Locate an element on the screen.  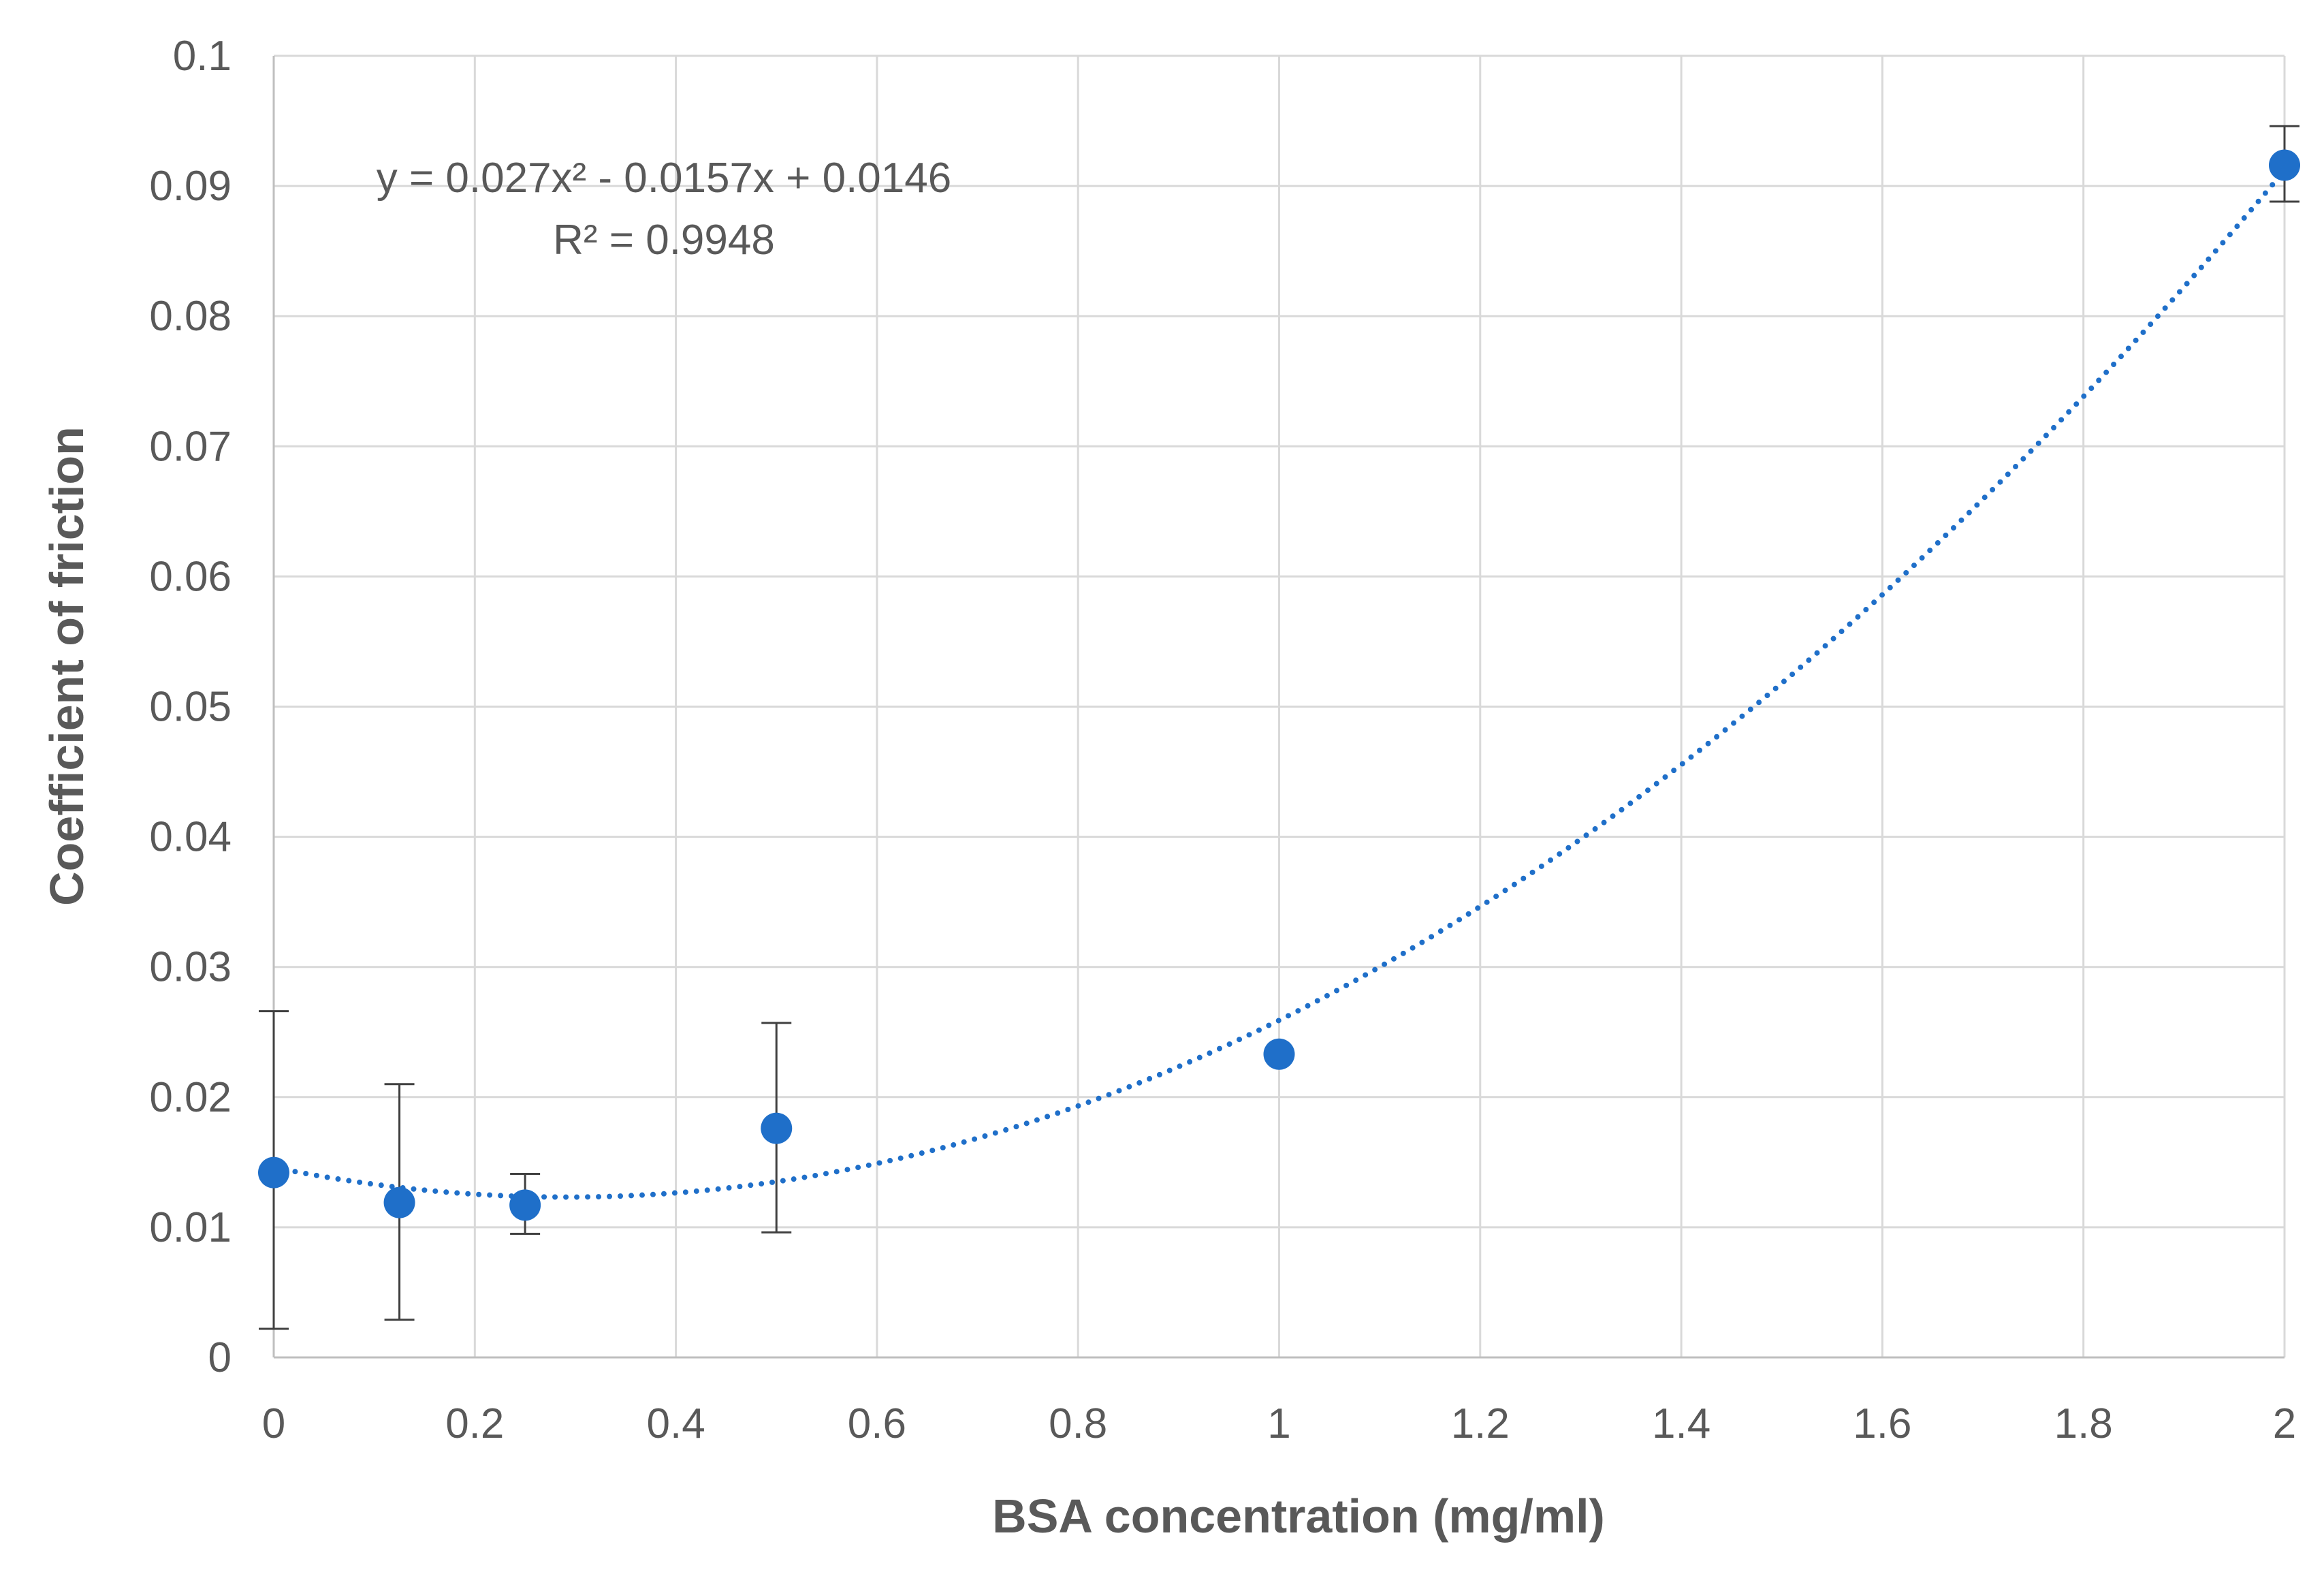
x-tick-label: 2 is located at coordinates (2284, 1423).